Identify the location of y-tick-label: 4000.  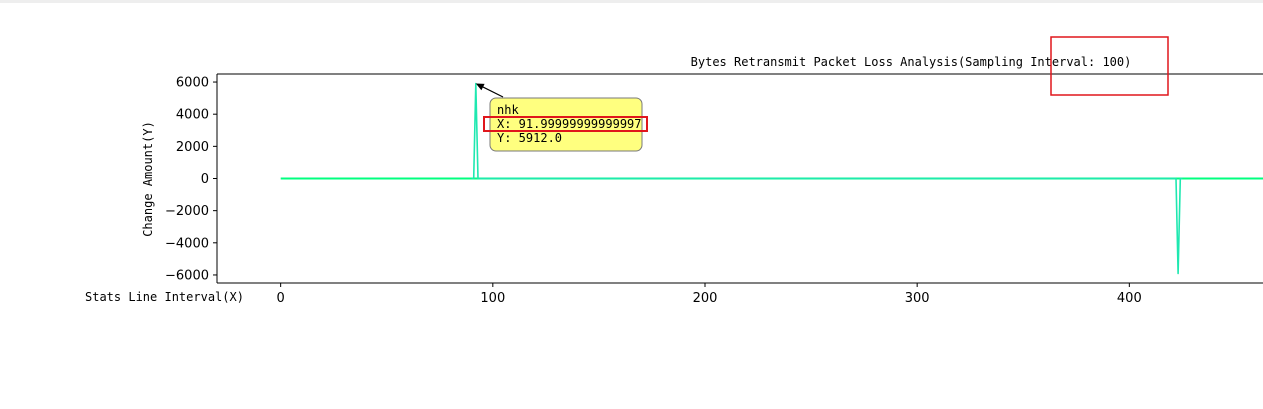
(192, 115).